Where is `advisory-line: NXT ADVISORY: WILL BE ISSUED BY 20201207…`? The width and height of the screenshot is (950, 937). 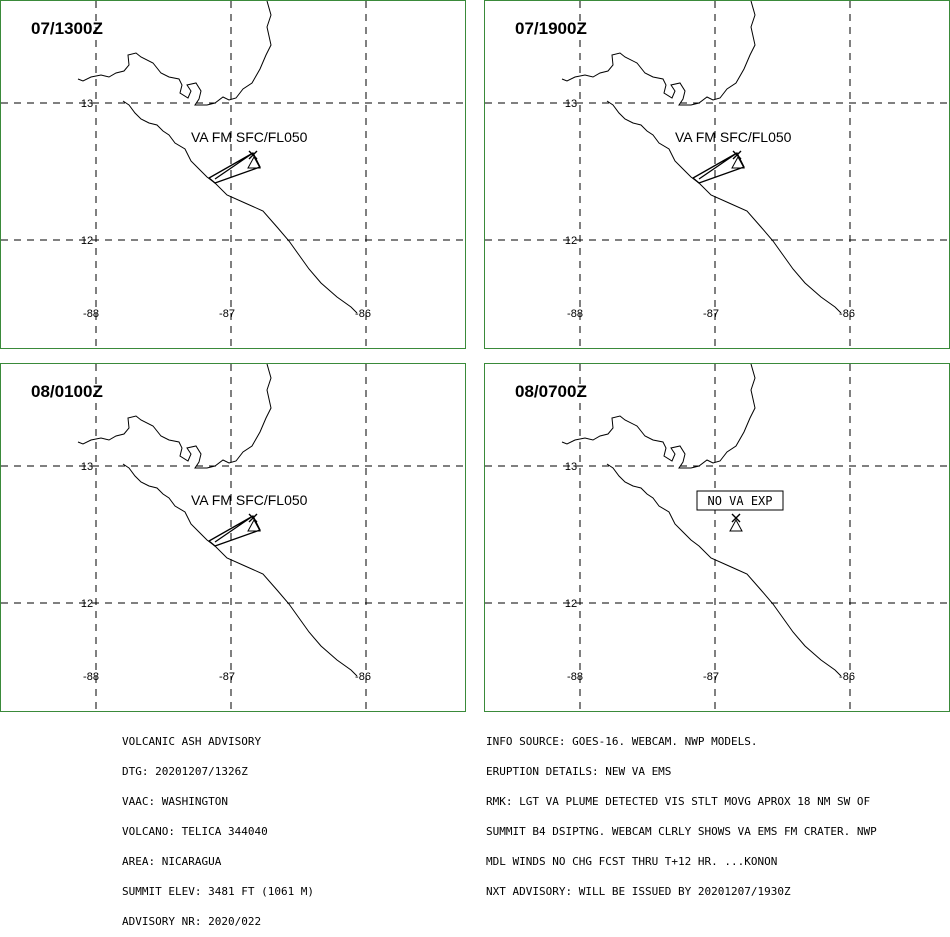 advisory-line: NXT ADVISORY: WILL BE ISSUED BY 20201207… is located at coordinates (638, 891).